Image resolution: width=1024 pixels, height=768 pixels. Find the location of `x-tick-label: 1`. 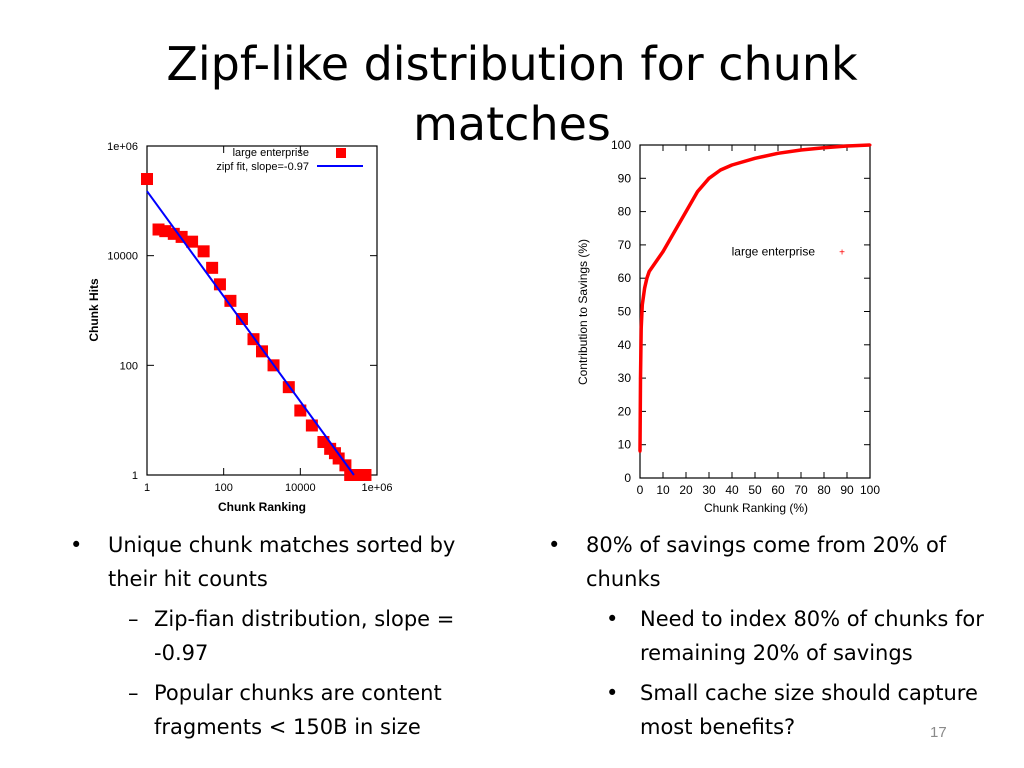

x-tick-label: 1 is located at coordinates (147, 488).